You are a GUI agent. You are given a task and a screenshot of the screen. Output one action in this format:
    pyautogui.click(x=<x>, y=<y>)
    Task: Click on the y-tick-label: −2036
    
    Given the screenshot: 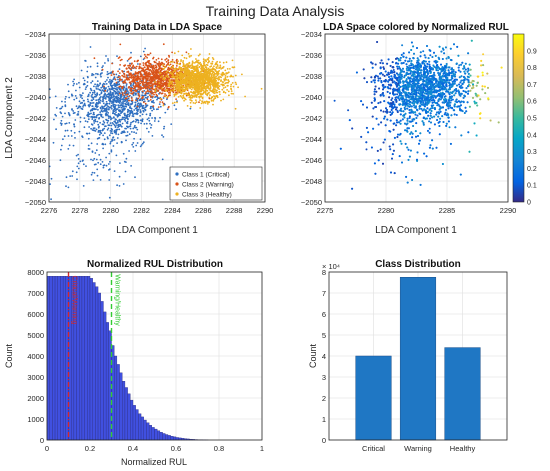 What is the action you would take?
    pyautogui.click(x=35, y=55)
    